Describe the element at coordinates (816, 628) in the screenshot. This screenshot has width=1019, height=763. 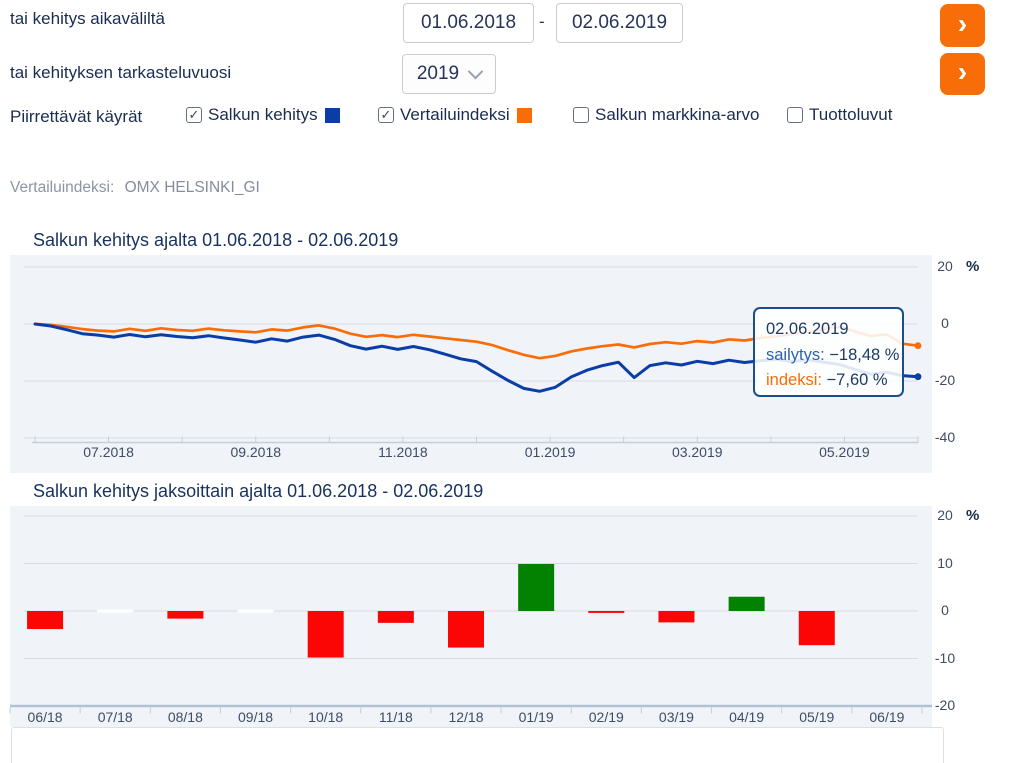
I see `bar-05/19` at that location.